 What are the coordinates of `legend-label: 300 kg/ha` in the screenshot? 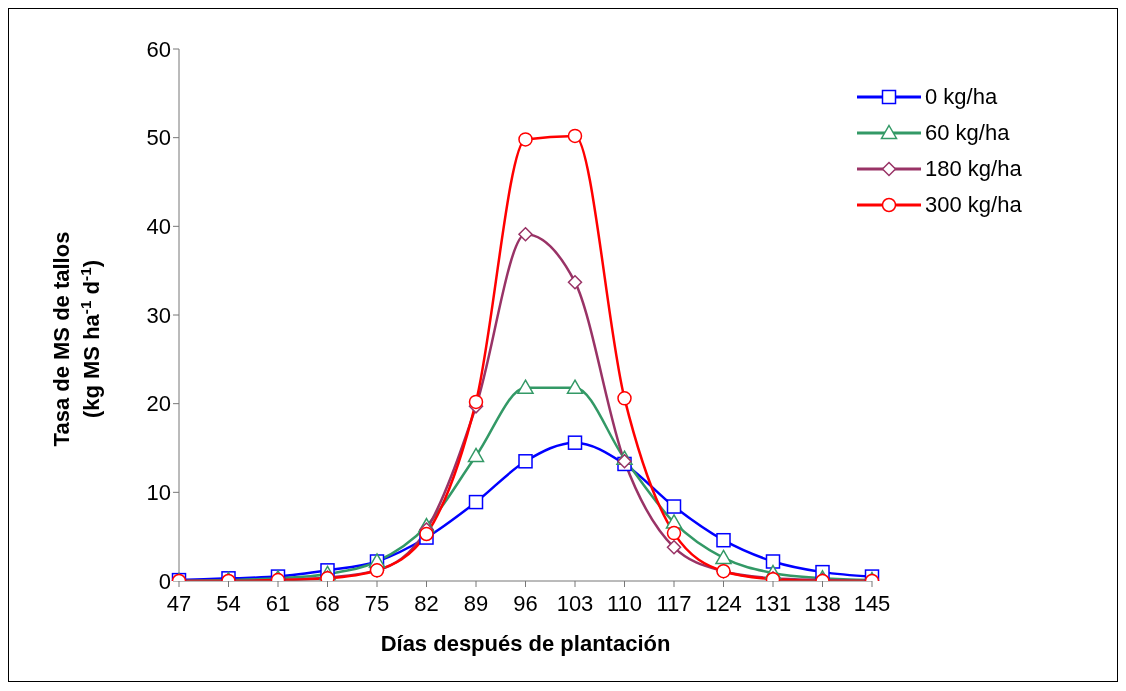 It's located at (973, 205).